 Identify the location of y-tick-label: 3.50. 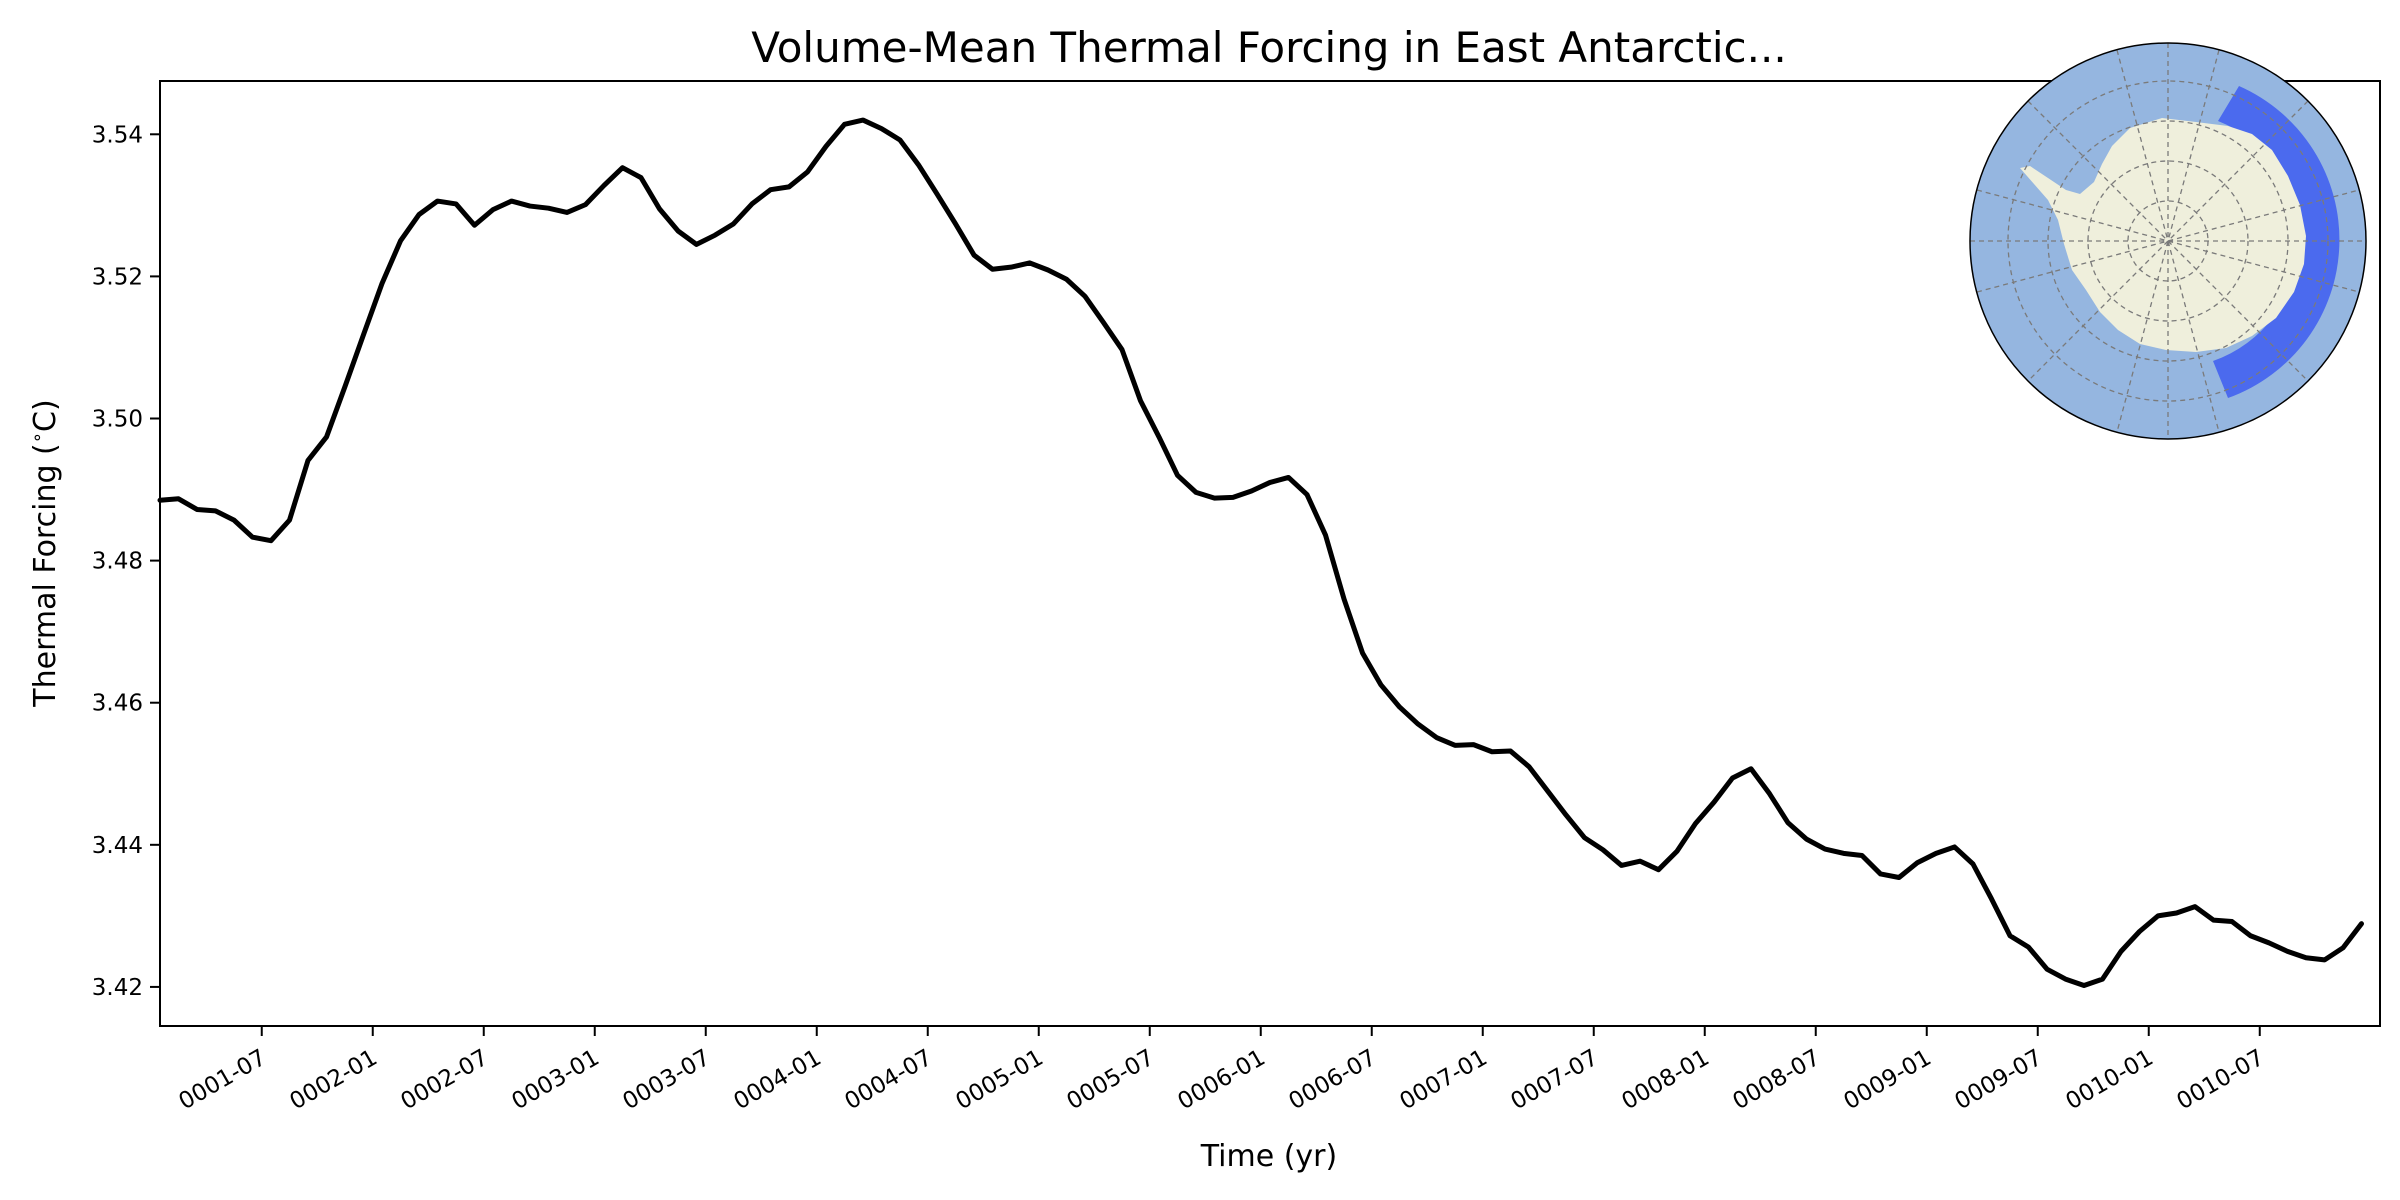
(117, 420).